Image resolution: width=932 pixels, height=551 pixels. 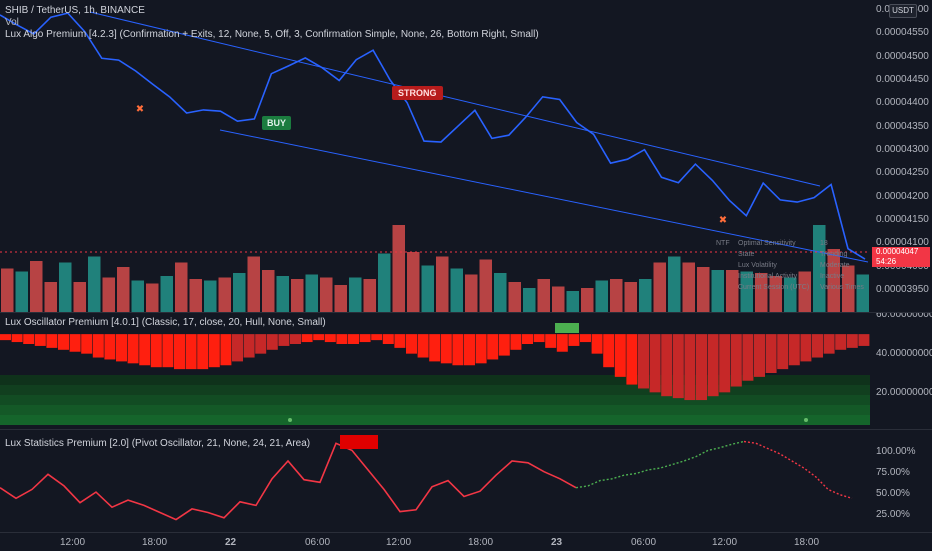 What do you see at coordinates (893, 493) in the screenshot?
I see `statistics-axis-tick: 50.00%` at bounding box center [893, 493].